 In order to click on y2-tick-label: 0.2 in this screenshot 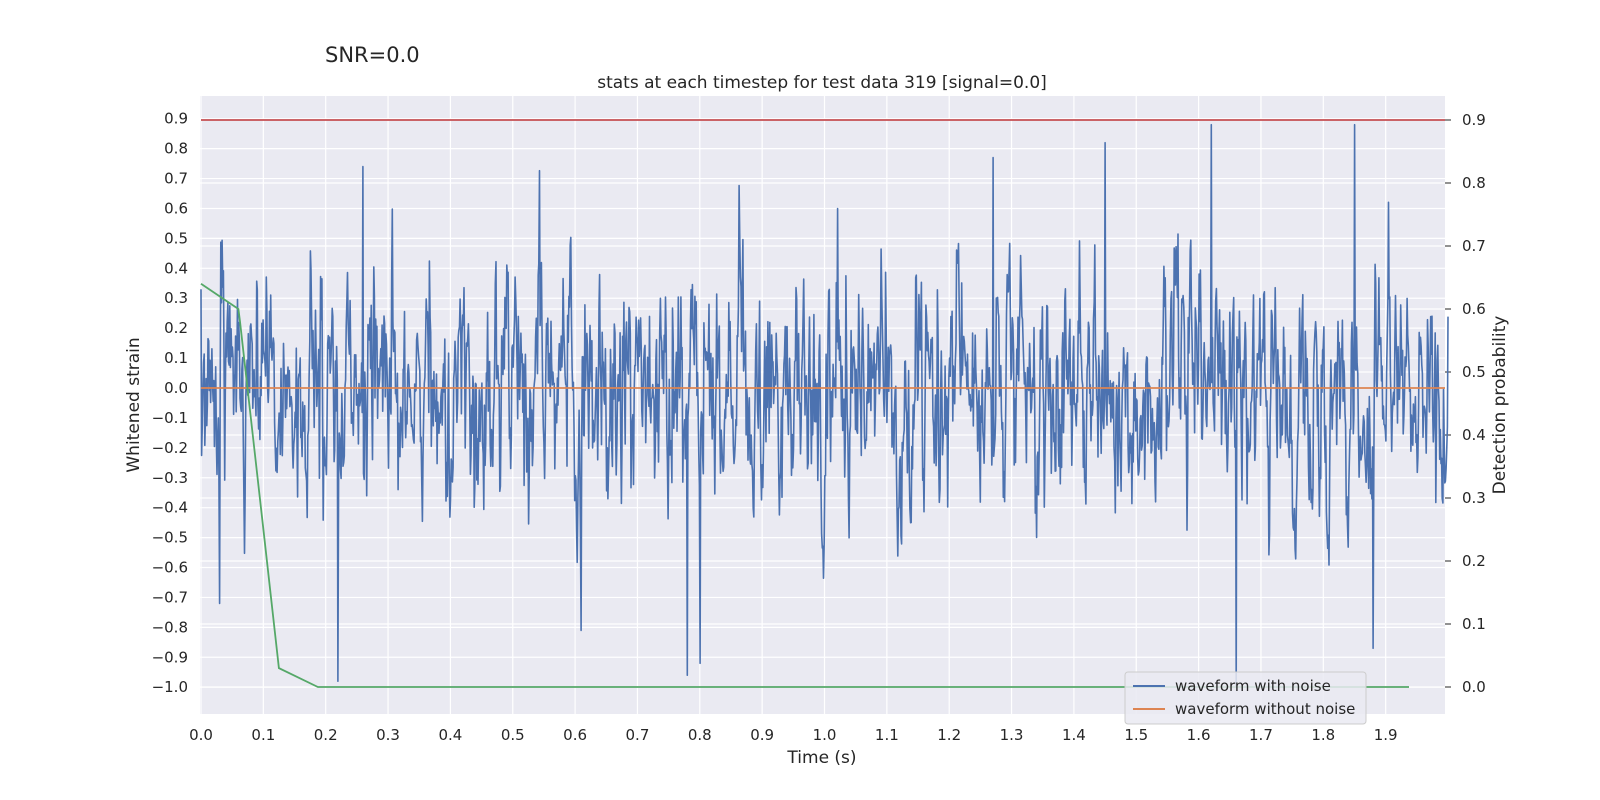, I will do `click(1474, 561)`.